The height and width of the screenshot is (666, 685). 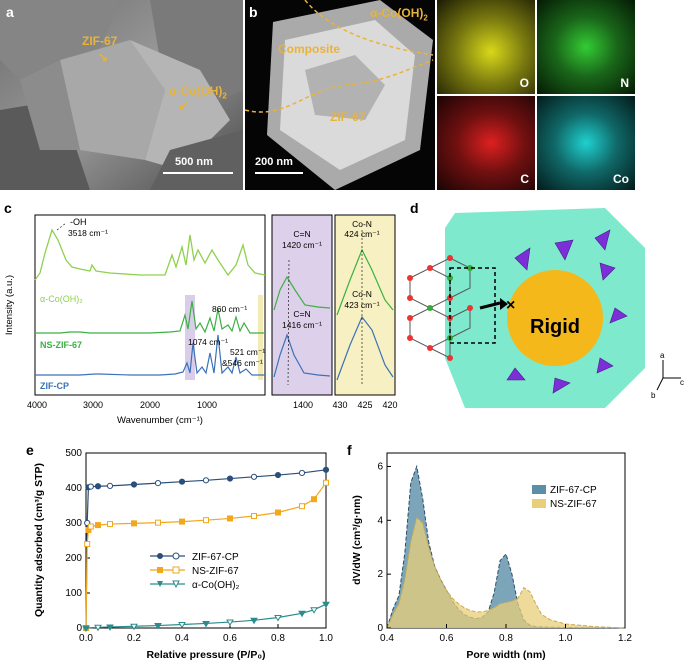 What do you see at coordinates (357, 540) in the screenshot?
I see `pore-ylabel: dV/dW (cm³/g·nm)` at bounding box center [357, 540].